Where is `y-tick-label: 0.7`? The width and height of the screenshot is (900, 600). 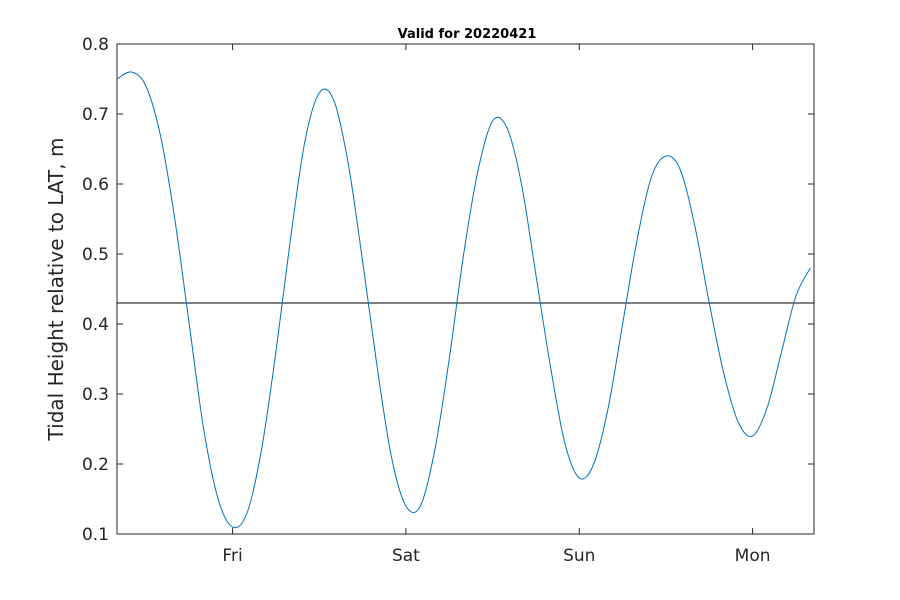
y-tick-label: 0.7 is located at coordinates (95, 115).